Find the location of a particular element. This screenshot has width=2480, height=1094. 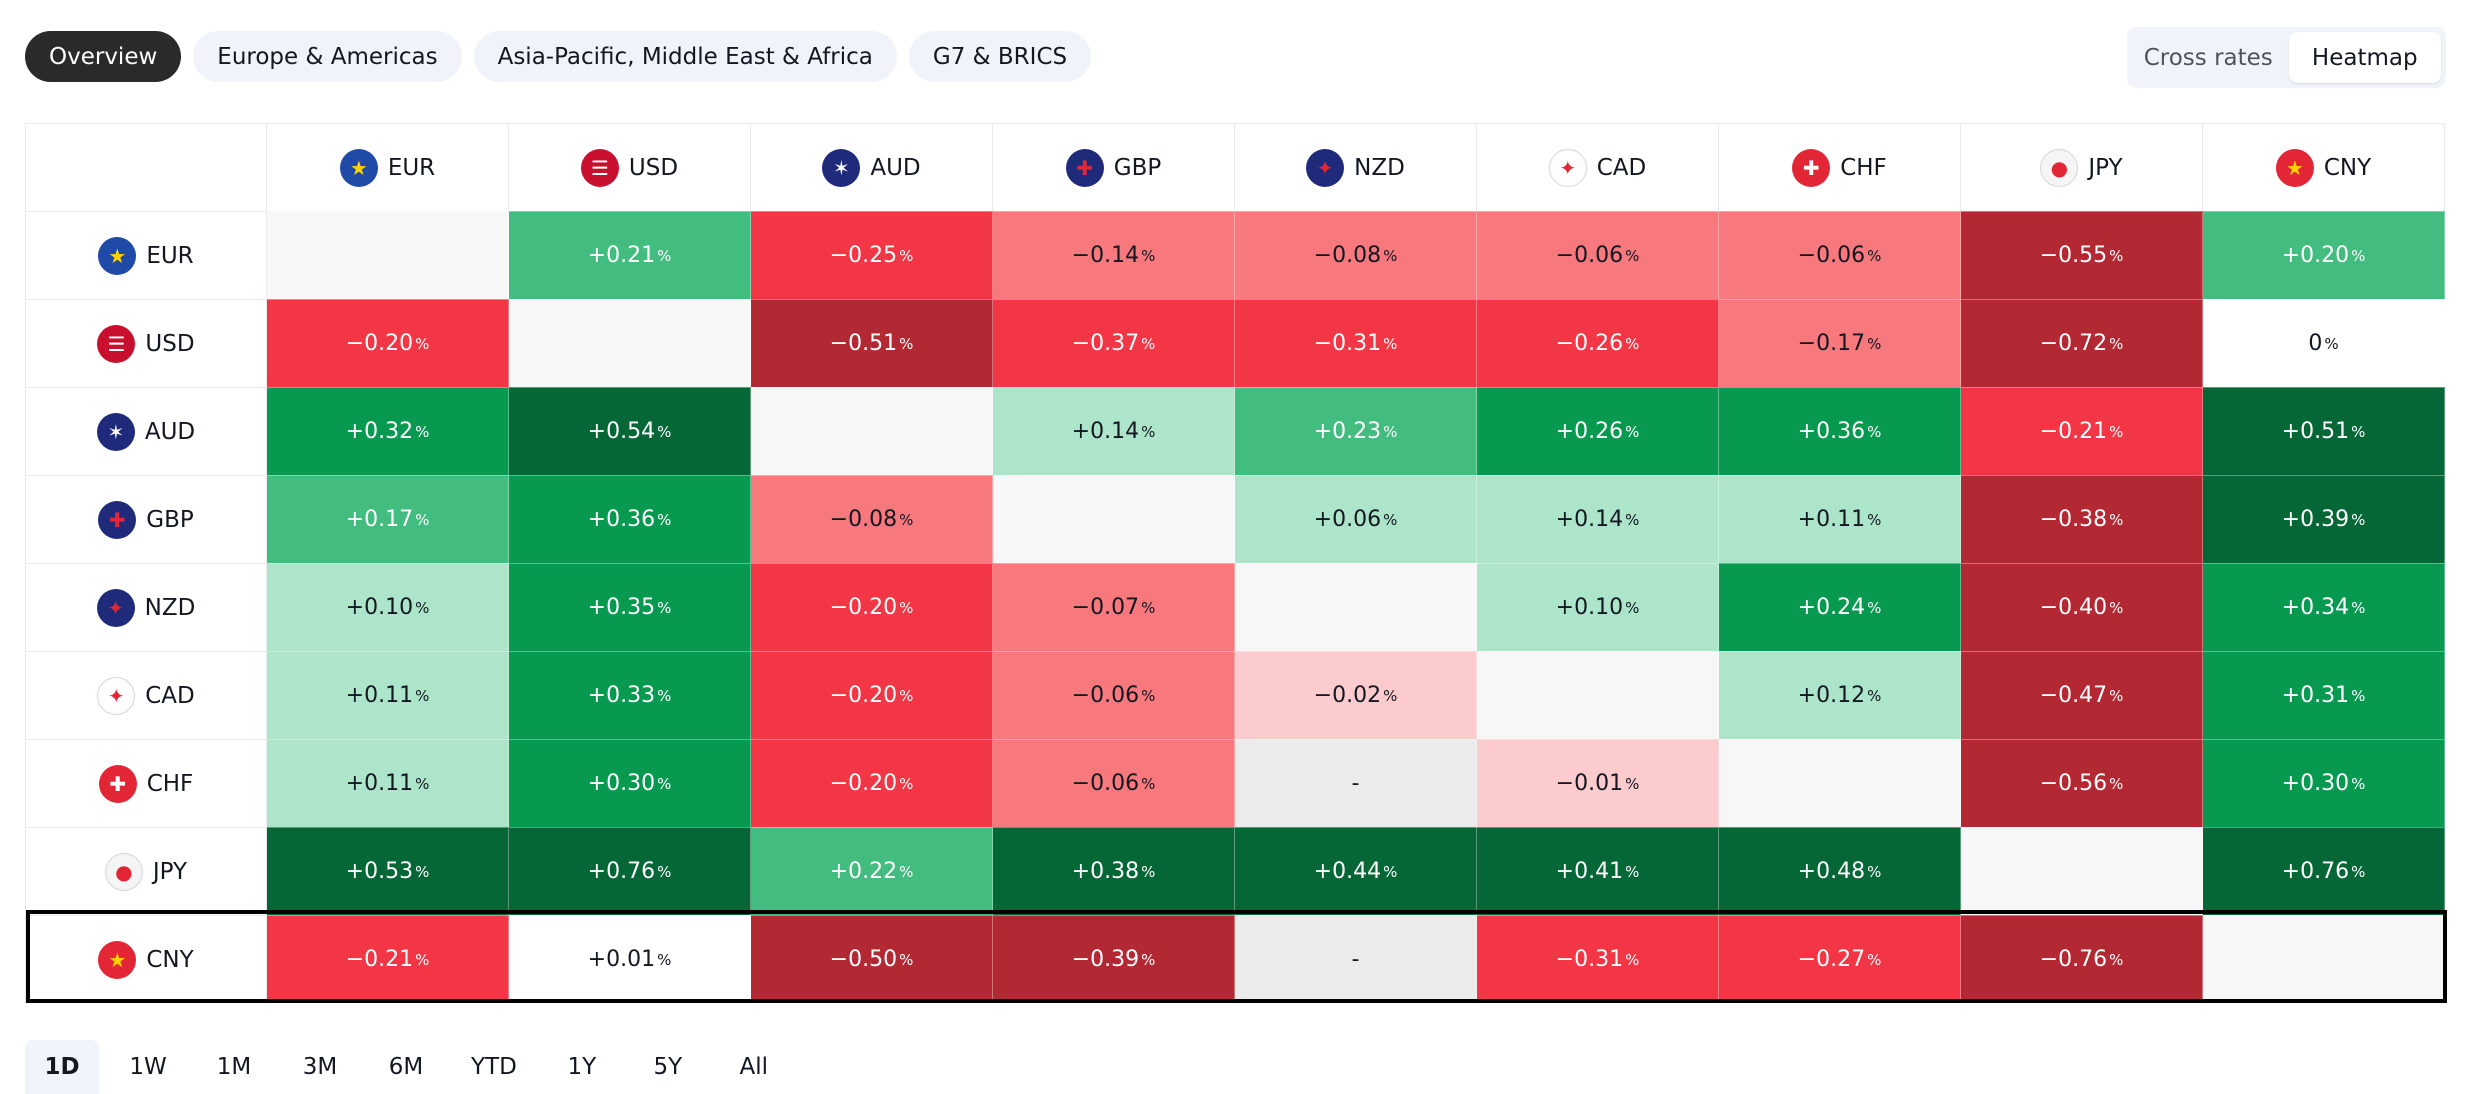

rate-cell-chf-aud: −0.20% is located at coordinates (872, 783).